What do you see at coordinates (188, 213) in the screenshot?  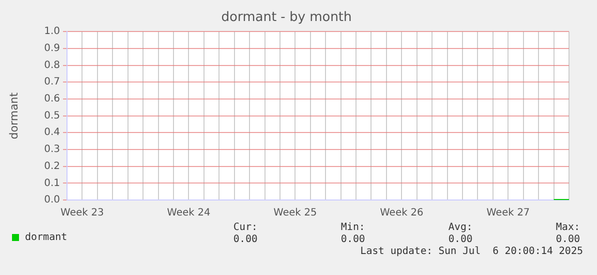 I see `x-tick-label: Week 24` at bounding box center [188, 213].